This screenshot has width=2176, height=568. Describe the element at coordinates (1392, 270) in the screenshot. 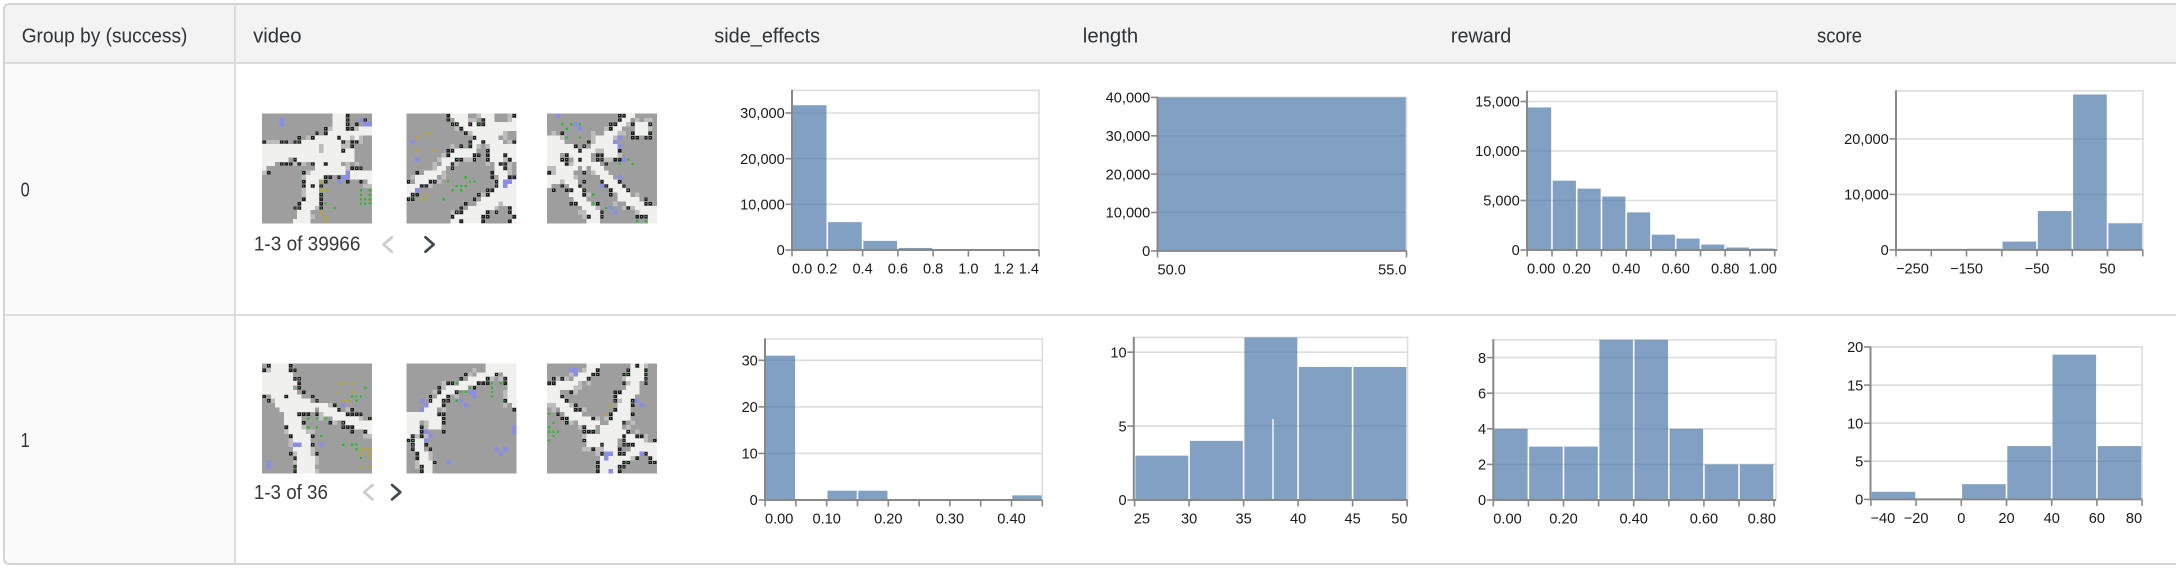

I see `svg-text: 55.0` at that location.